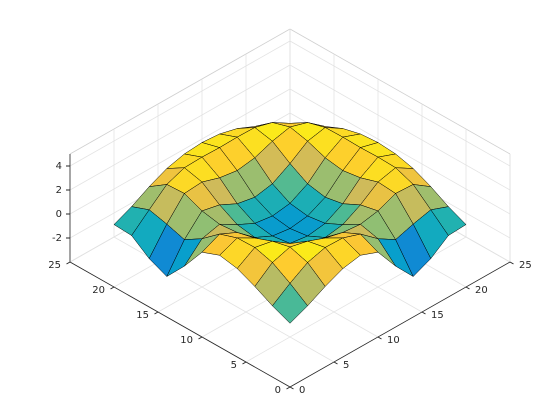 The width and height of the screenshot is (560, 420). What do you see at coordinates (290, 303) in the screenshot?
I see `surface-cell` at bounding box center [290, 303].